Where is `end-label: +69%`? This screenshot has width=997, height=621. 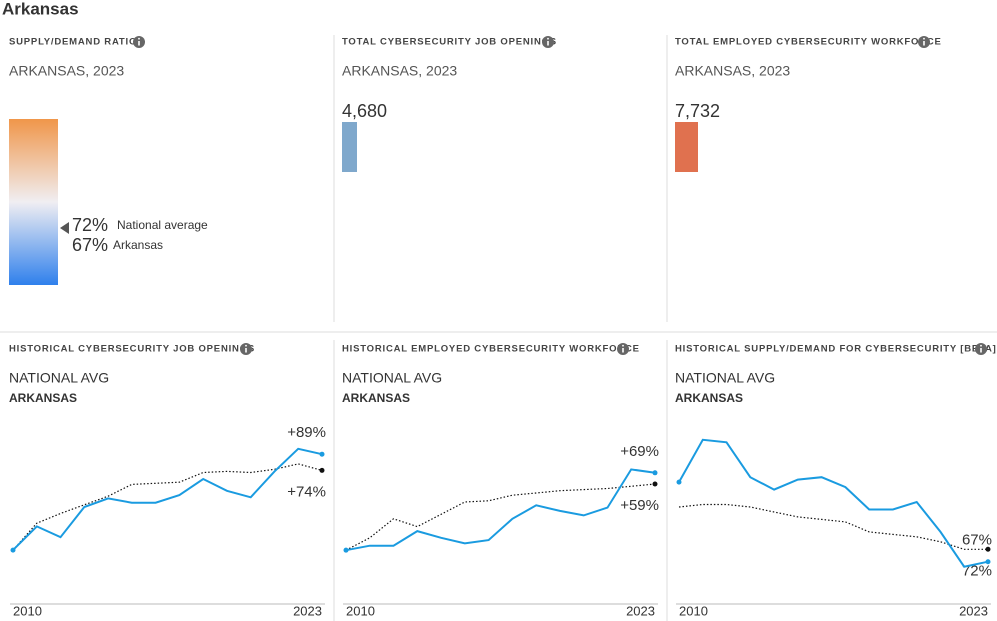
end-label: +69% is located at coordinates (639, 451).